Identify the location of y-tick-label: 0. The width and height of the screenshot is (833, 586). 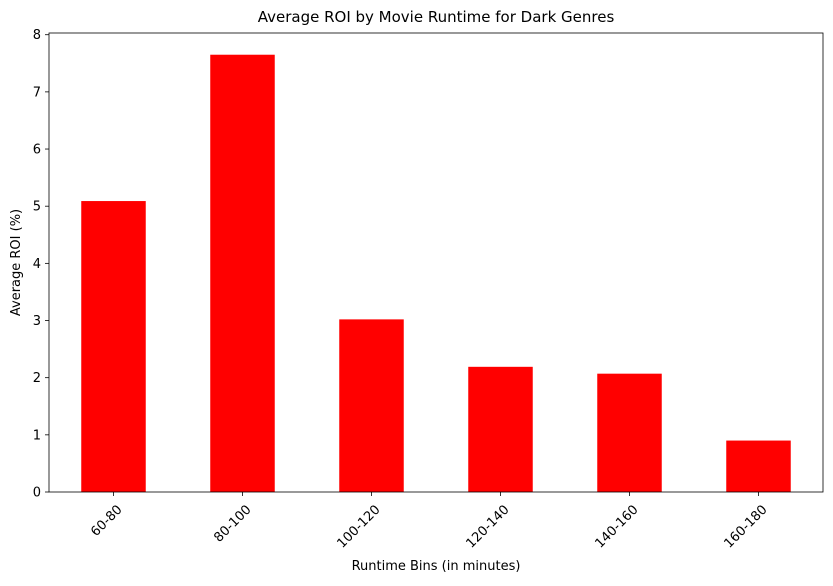
(37, 493).